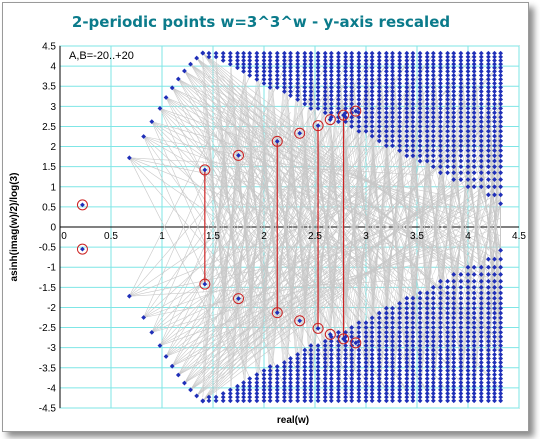  What do you see at coordinates (274, 227) in the screenshot?
I see `conjugate-pair-lines` at bounding box center [274, 227].